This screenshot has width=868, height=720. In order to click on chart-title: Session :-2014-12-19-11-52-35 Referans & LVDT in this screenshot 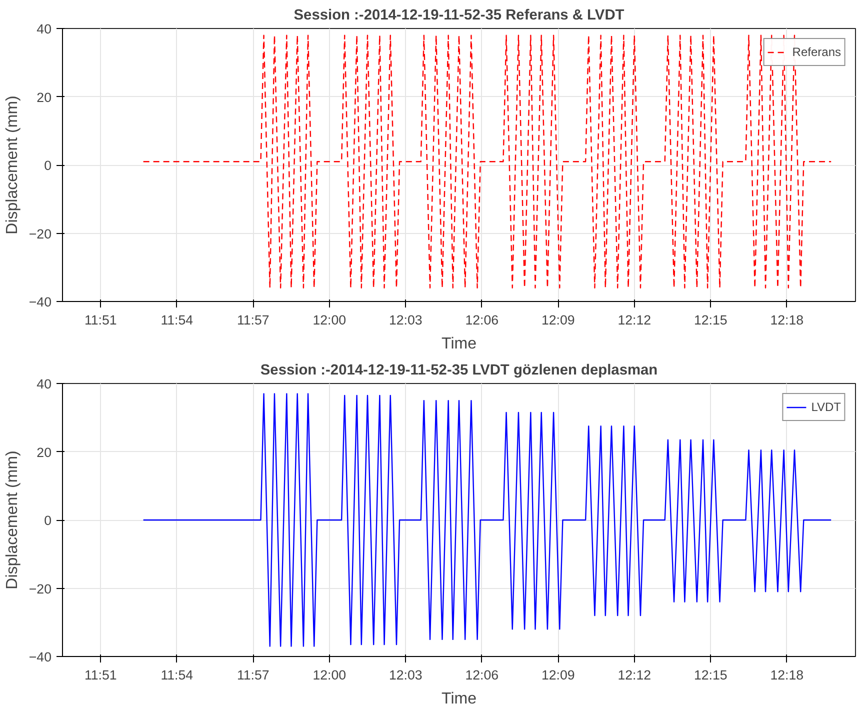, I will do `click(459, 16)`.